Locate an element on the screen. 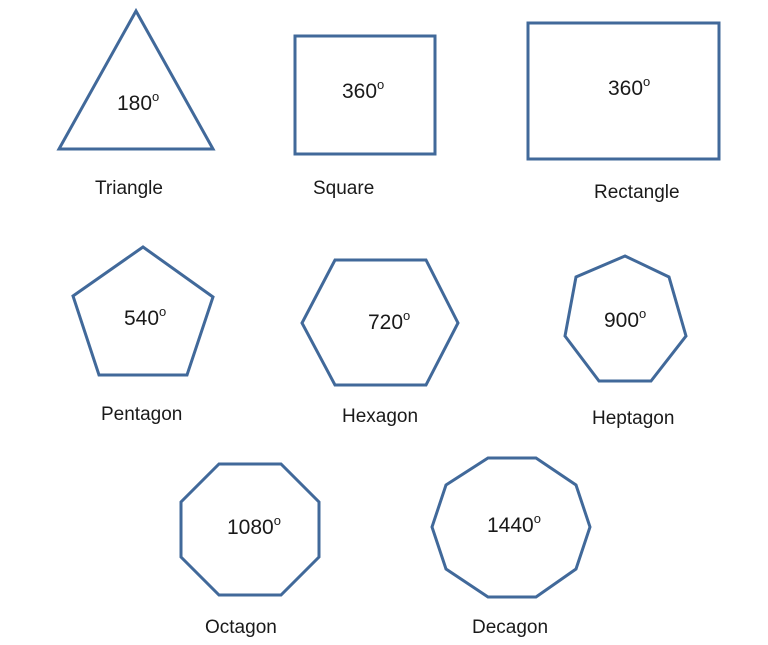  rectangle-shape is located at coordinates (623, 91).